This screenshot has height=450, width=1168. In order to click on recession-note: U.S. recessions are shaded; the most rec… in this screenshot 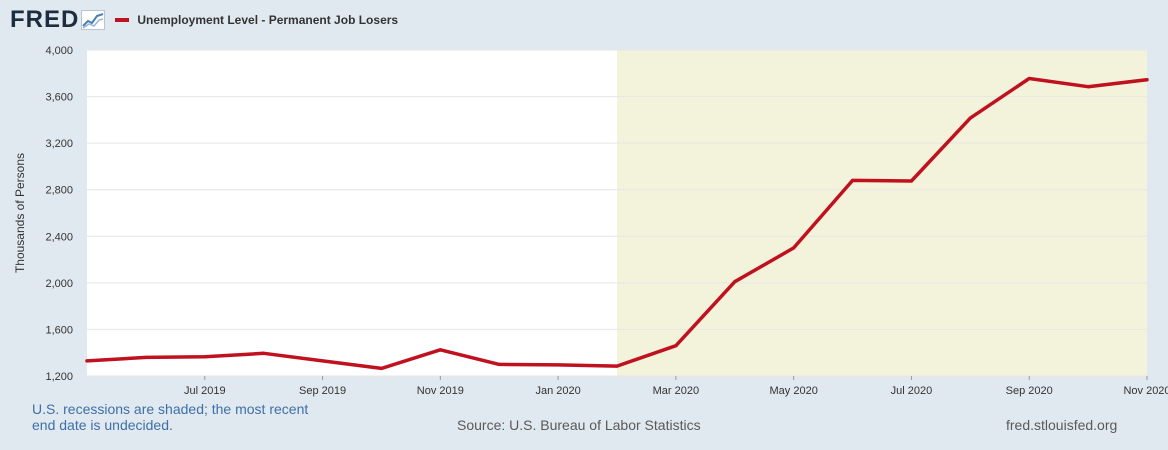, I will do `click(170, 417)`.